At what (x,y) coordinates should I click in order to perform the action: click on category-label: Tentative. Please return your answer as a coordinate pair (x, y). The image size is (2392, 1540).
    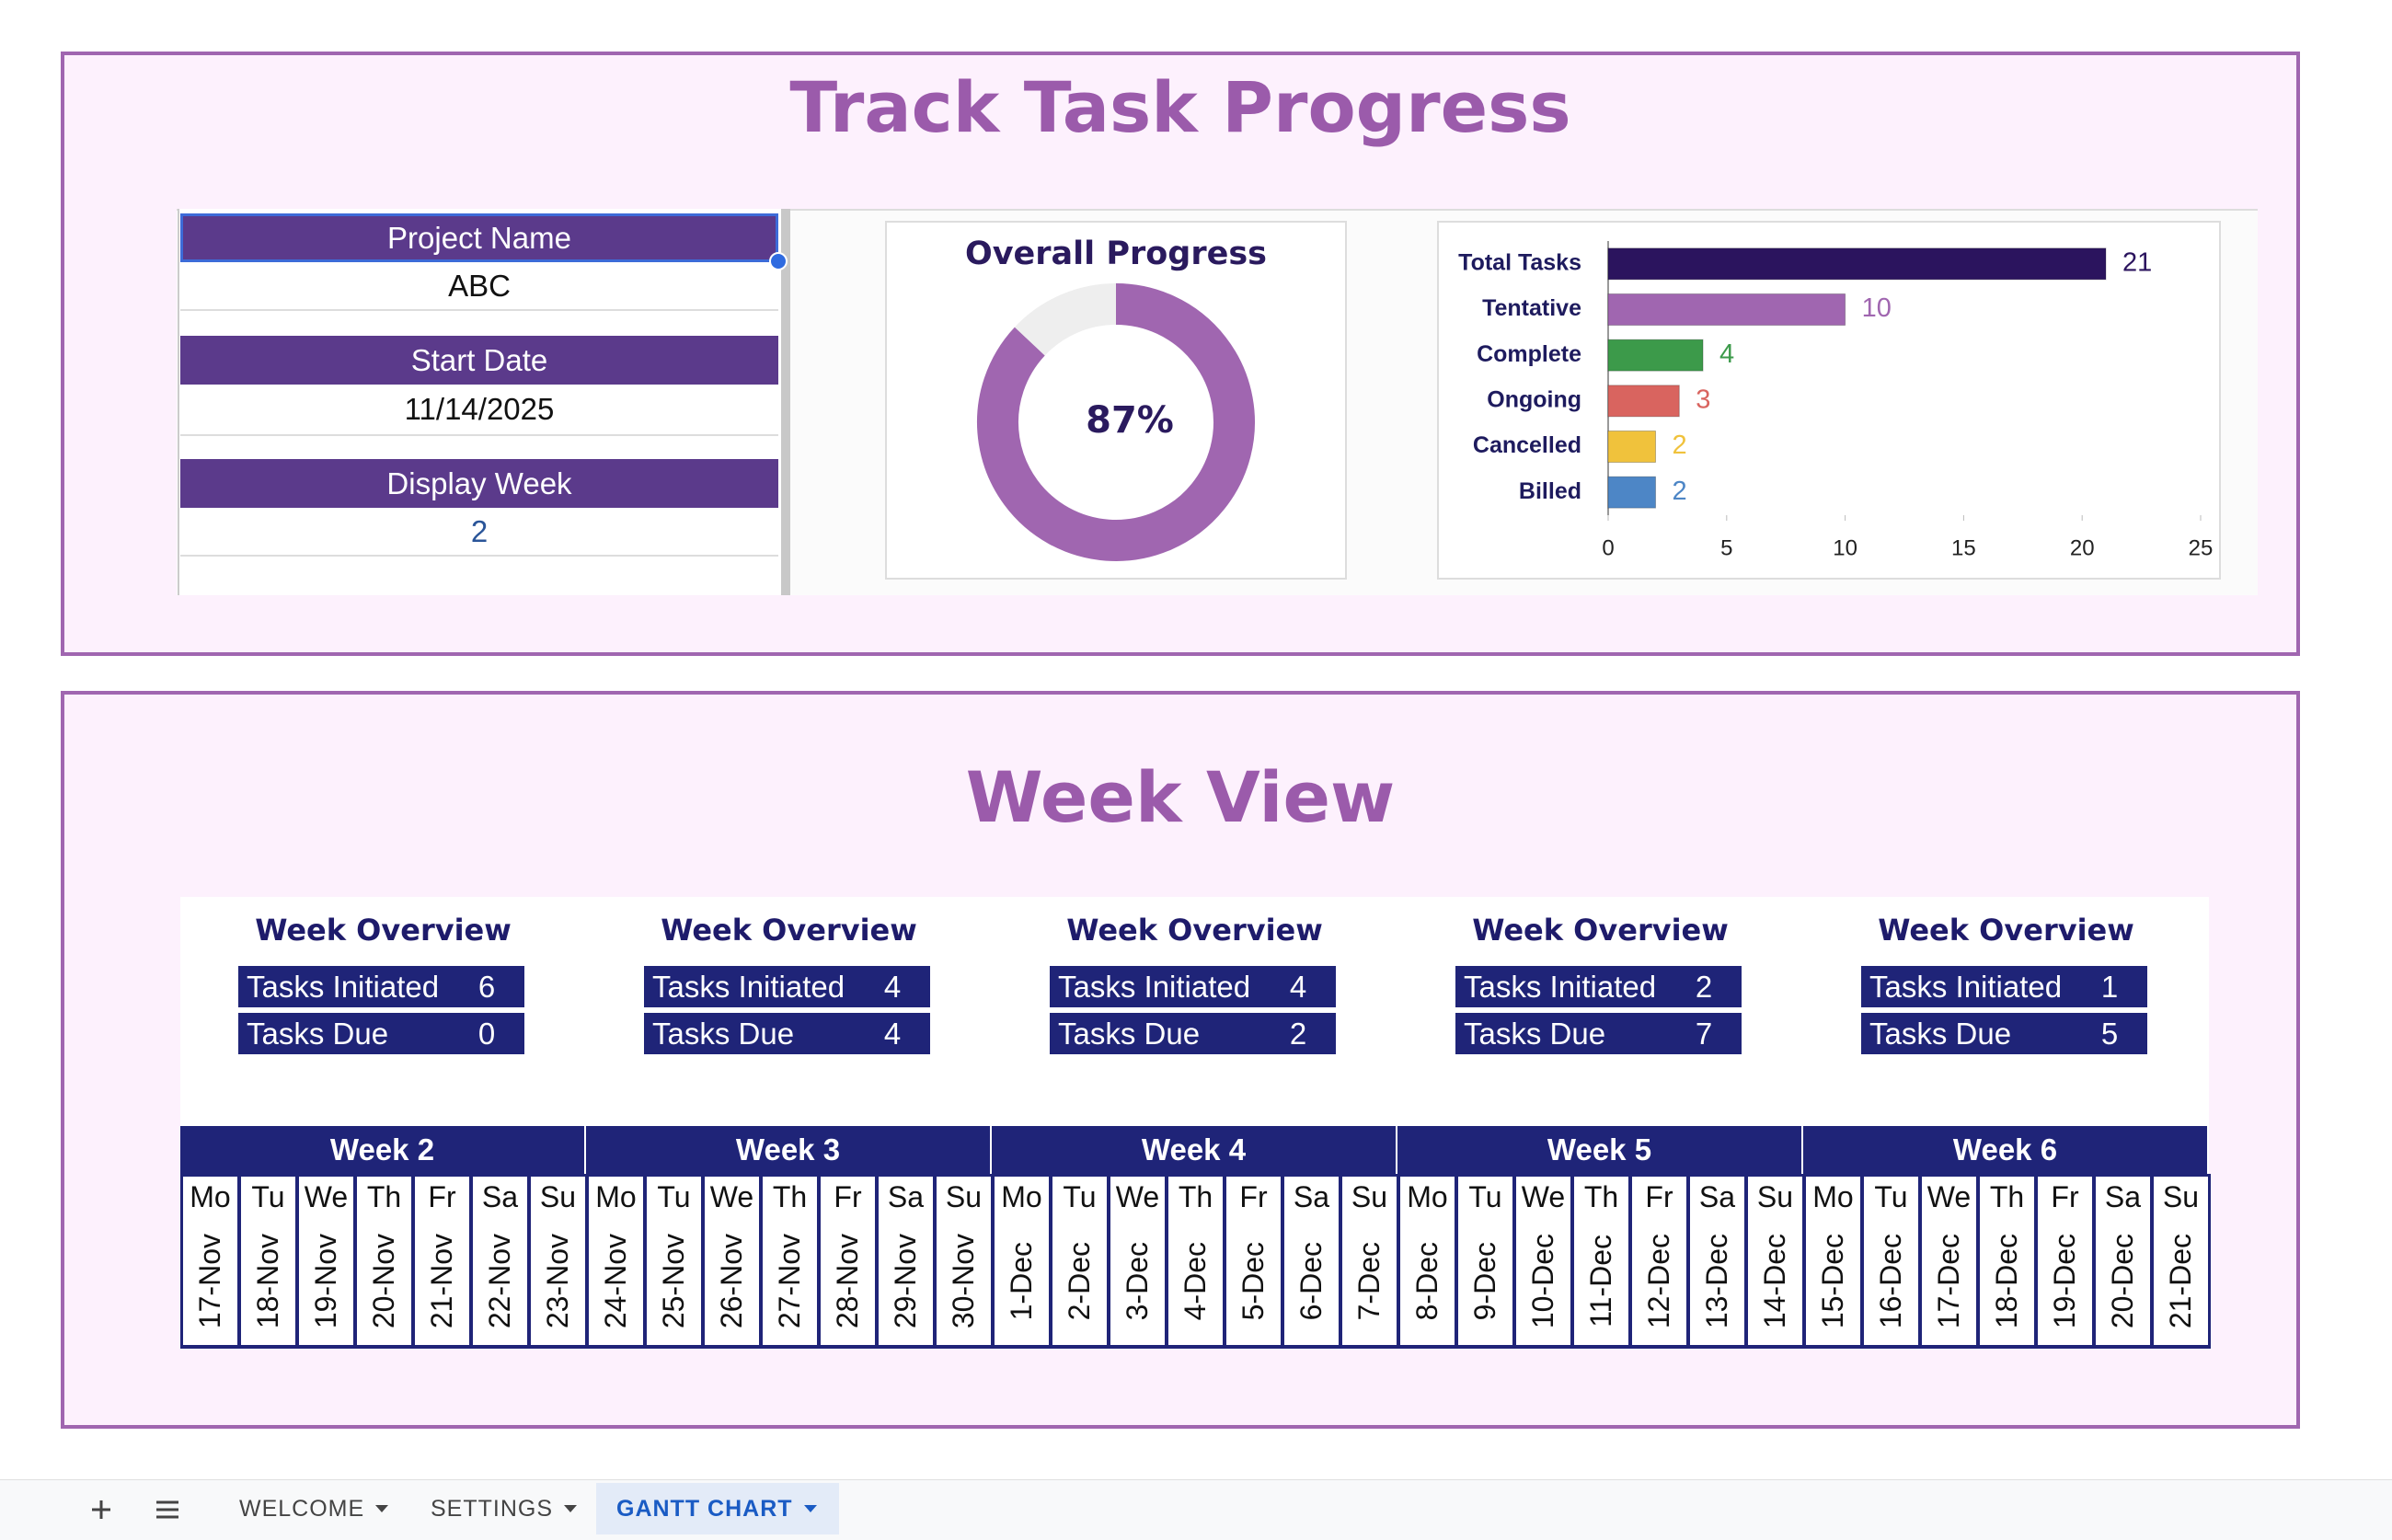
    Looking at the image, I should click on (1531, 308).